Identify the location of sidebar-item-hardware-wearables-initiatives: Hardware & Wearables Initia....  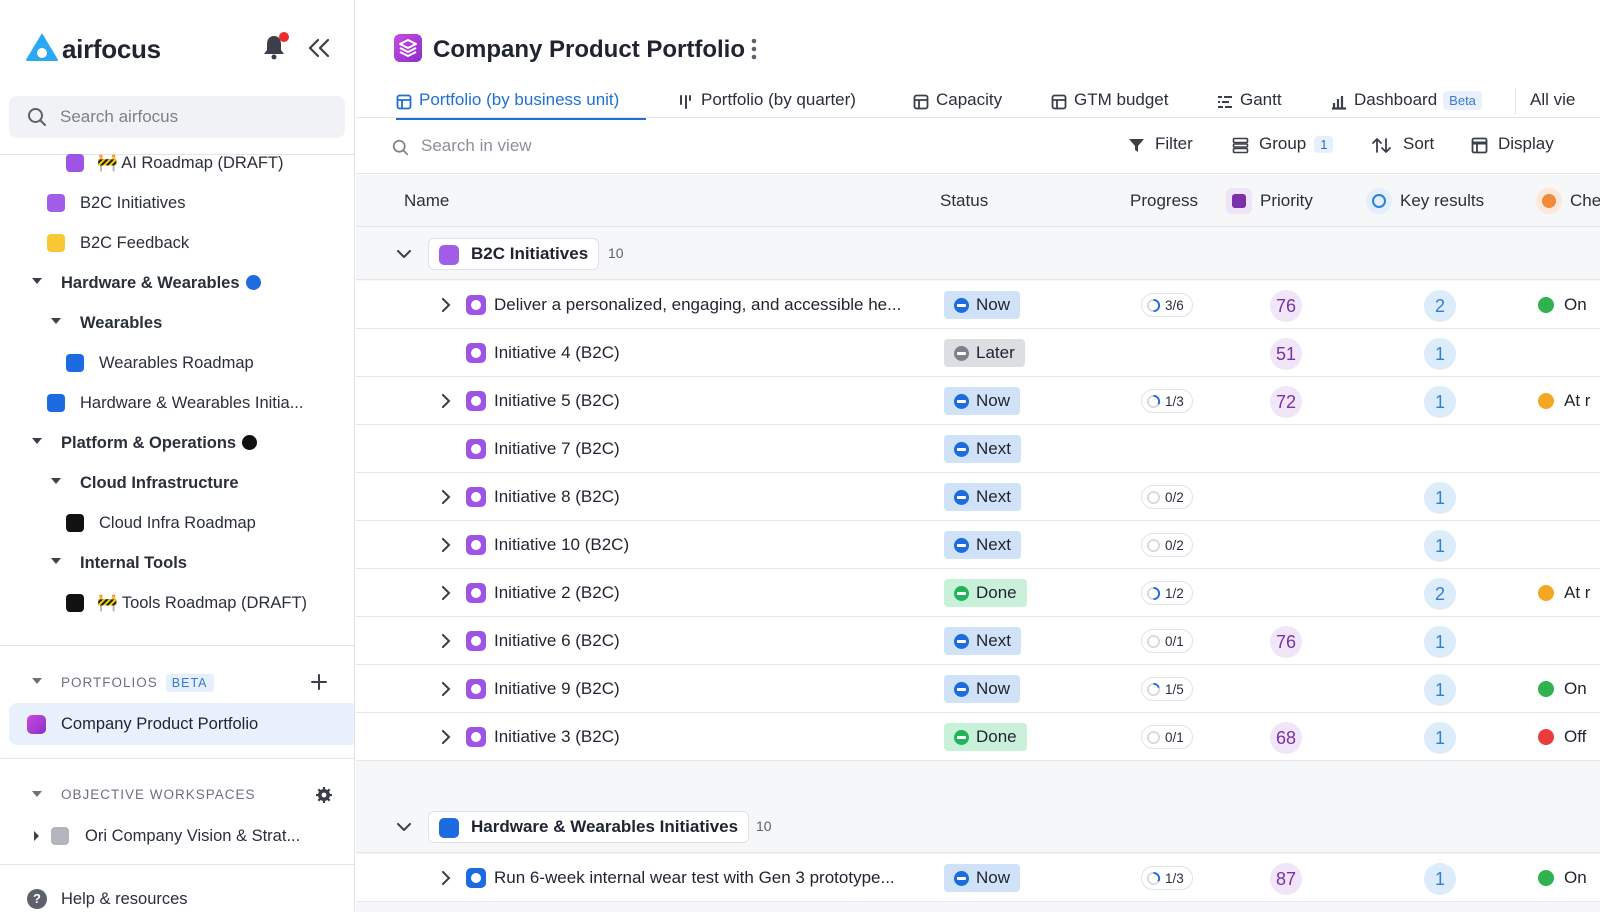
(177, 403).